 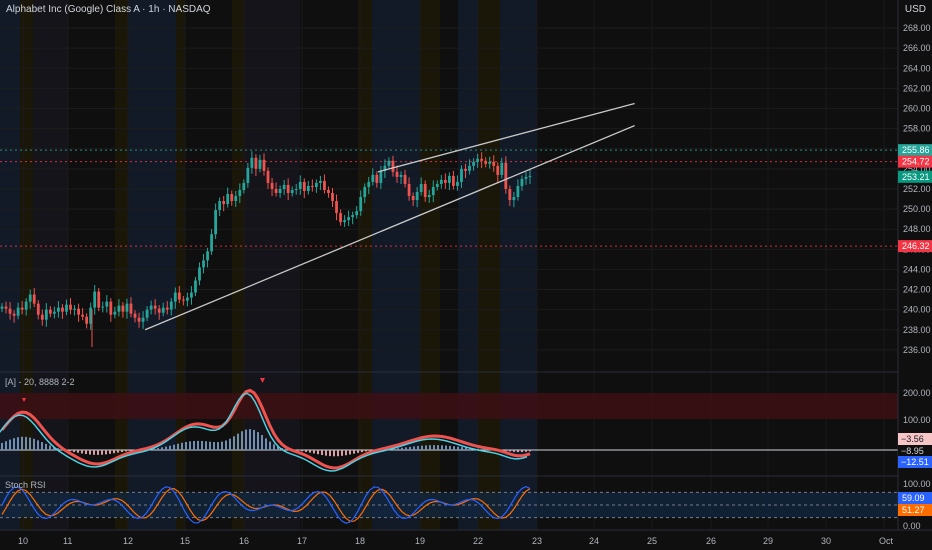 What do you see at coordinates (917, 393) in the screenshot?
I see `indicator-tick-label: 200.00` at bounding box center [917, 393].